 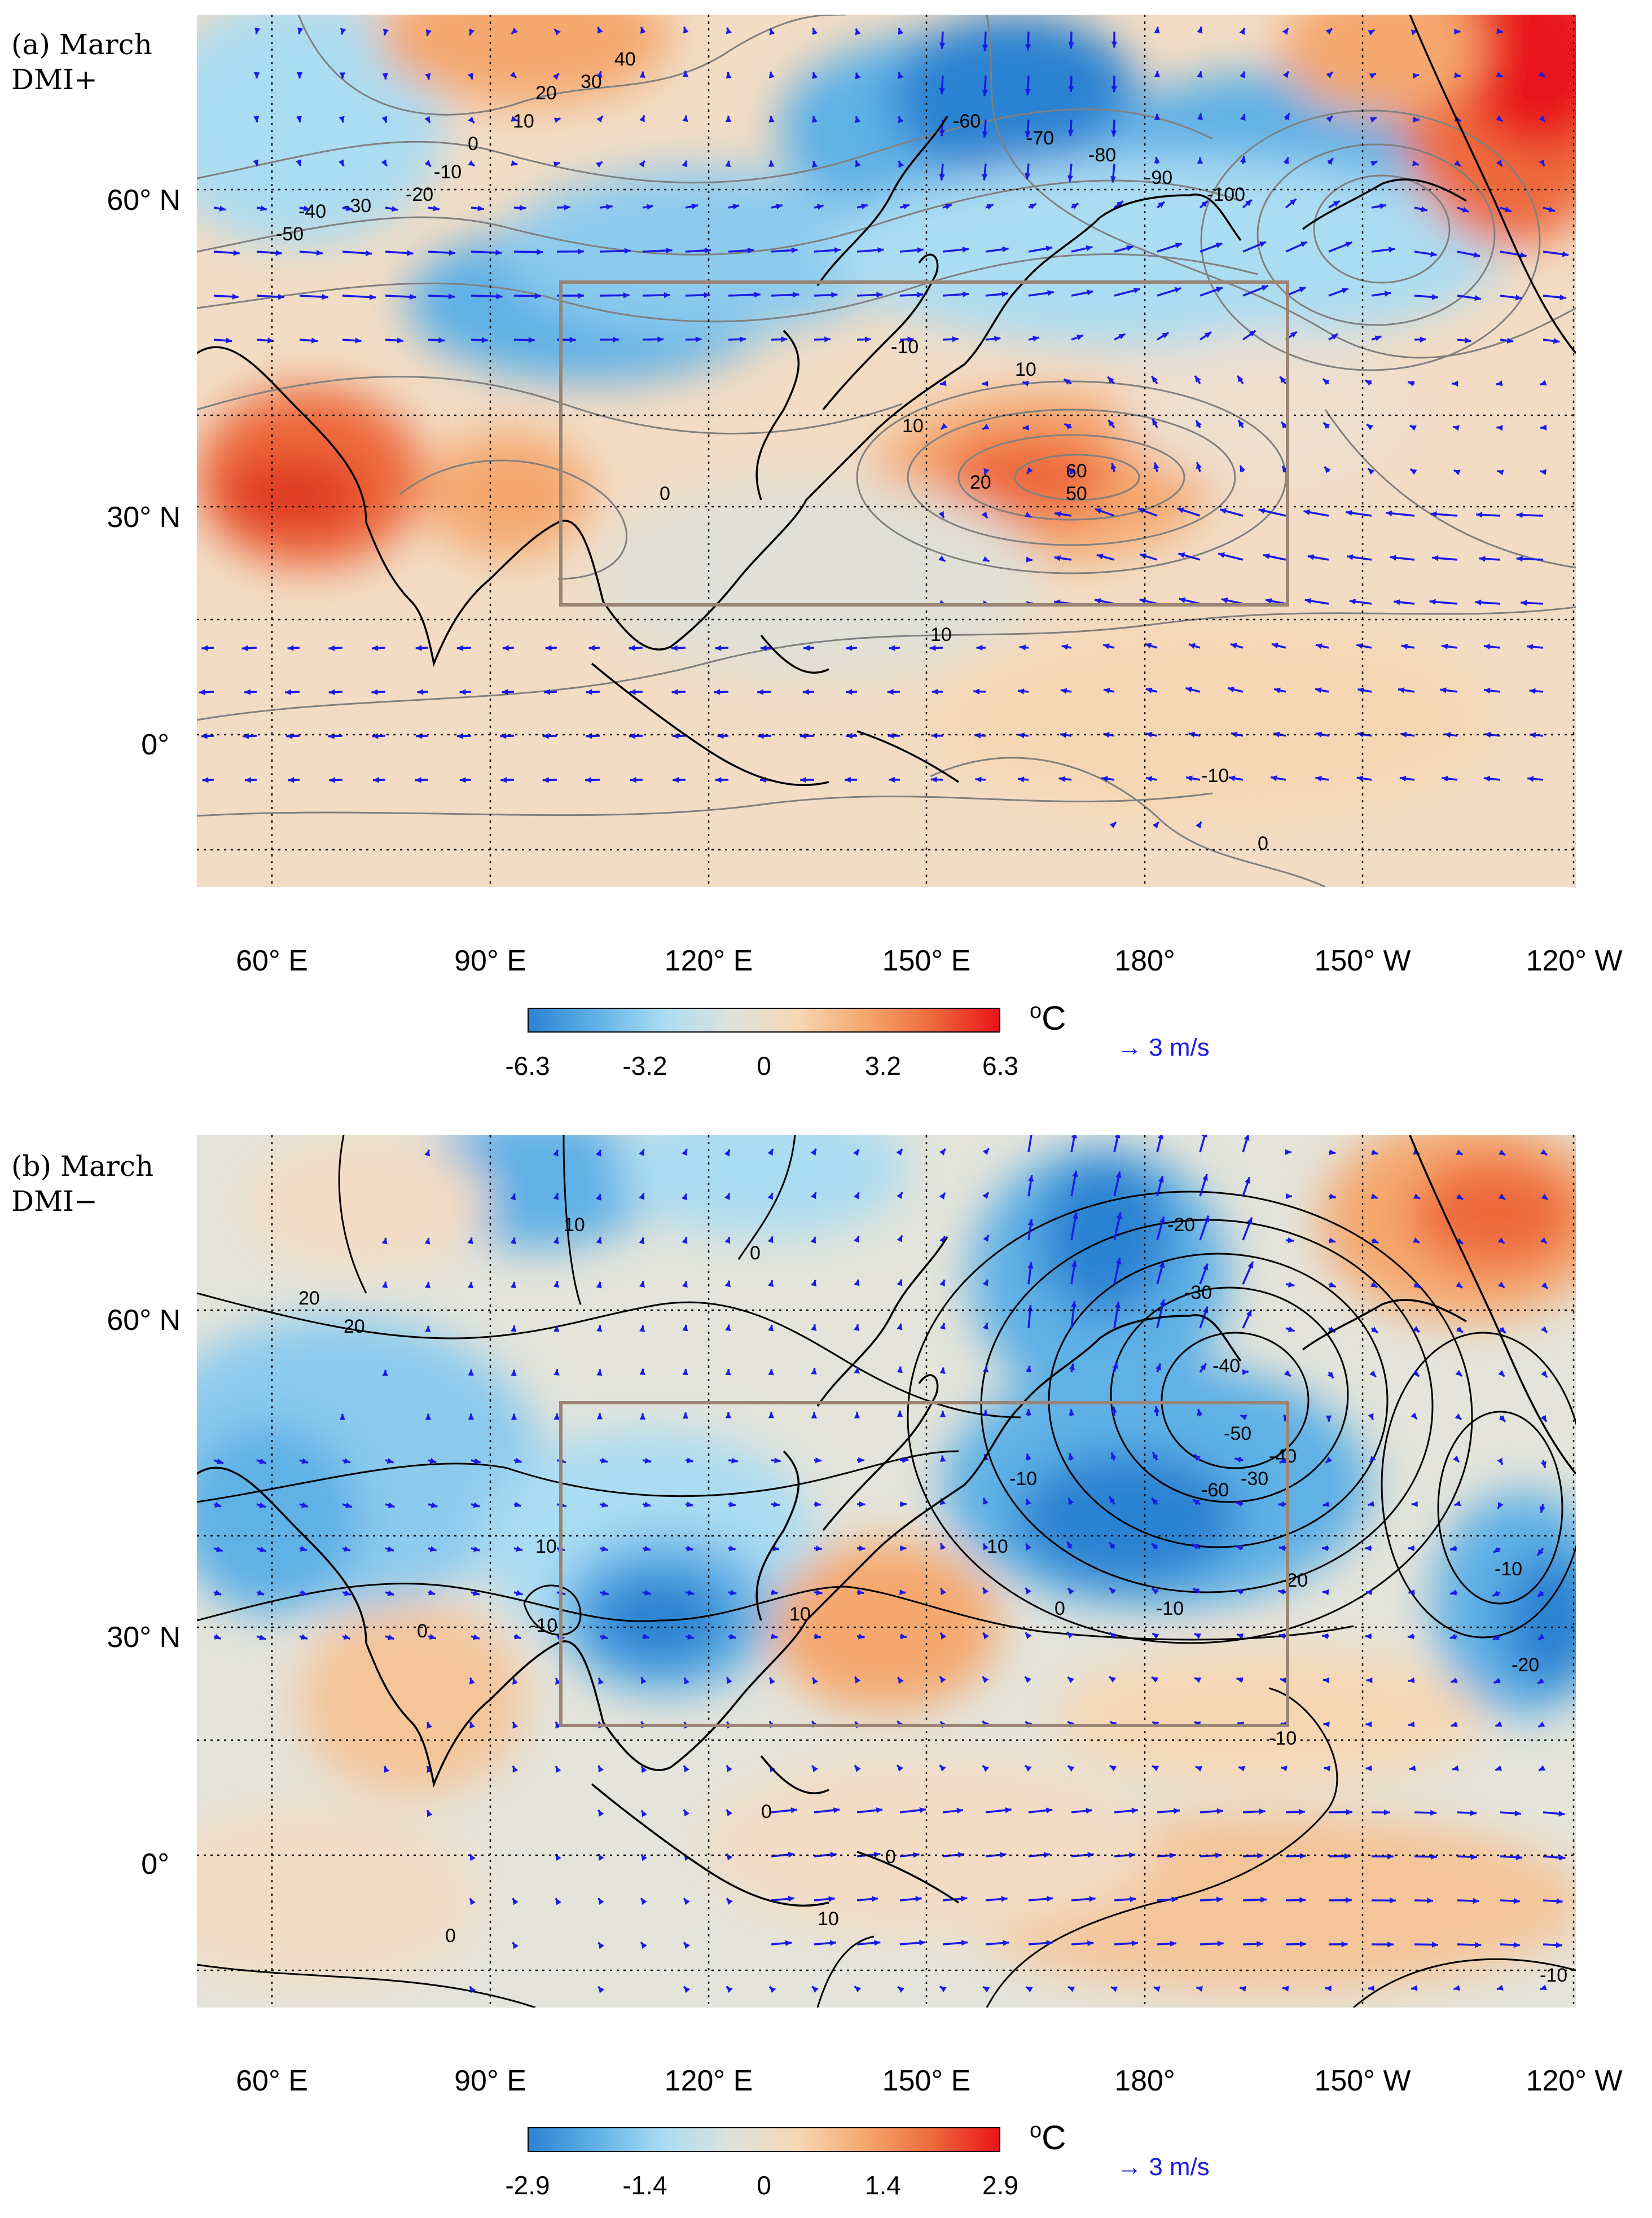 What do you see at coordinates (1190, 1417) in the screenshot?
I see `panel-b-contour-line` at bounding box center [1190, 1417].